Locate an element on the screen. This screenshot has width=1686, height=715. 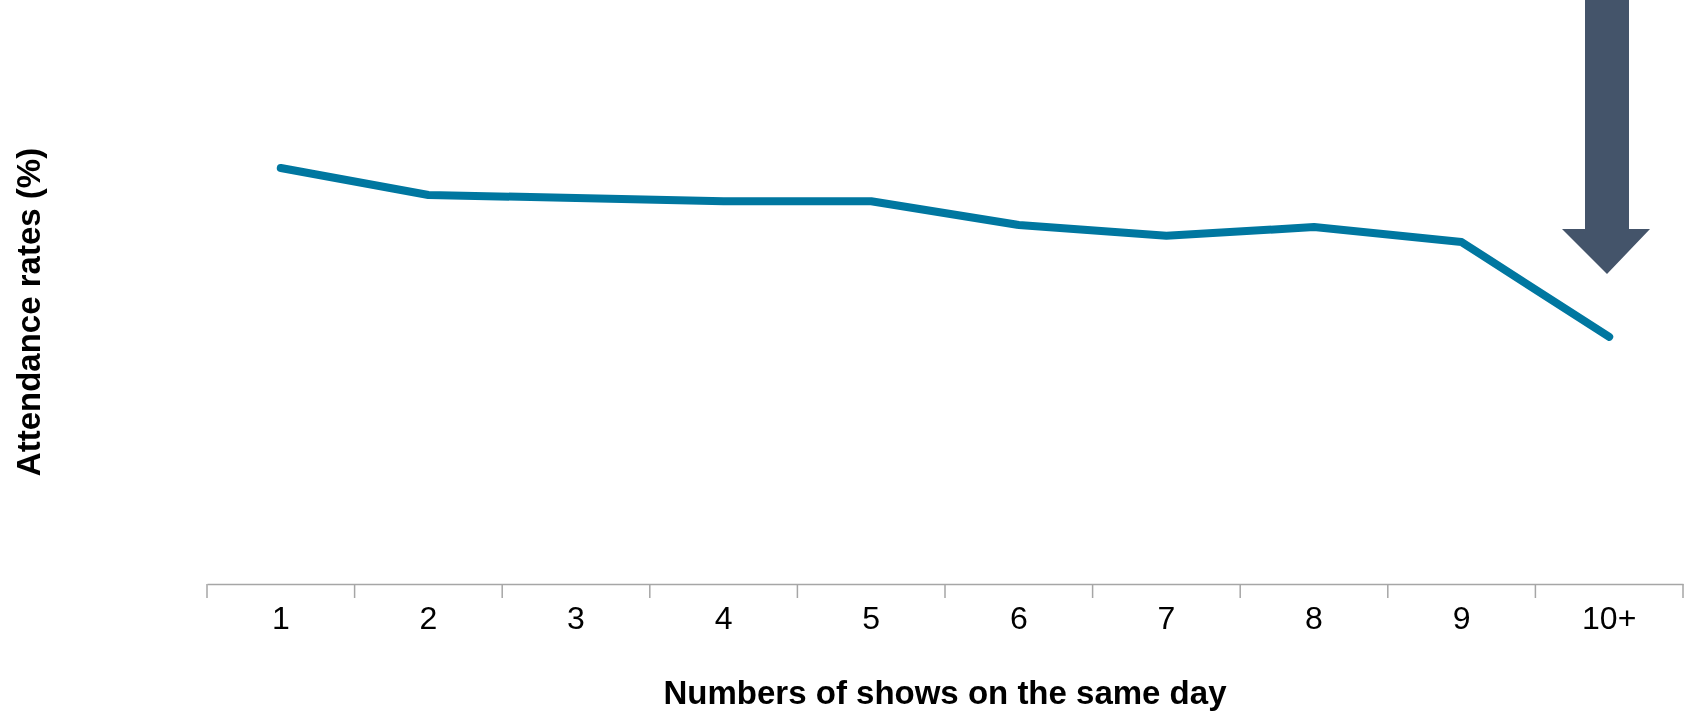
x-tick-label: 7 is located at coordinates (1166, 617).